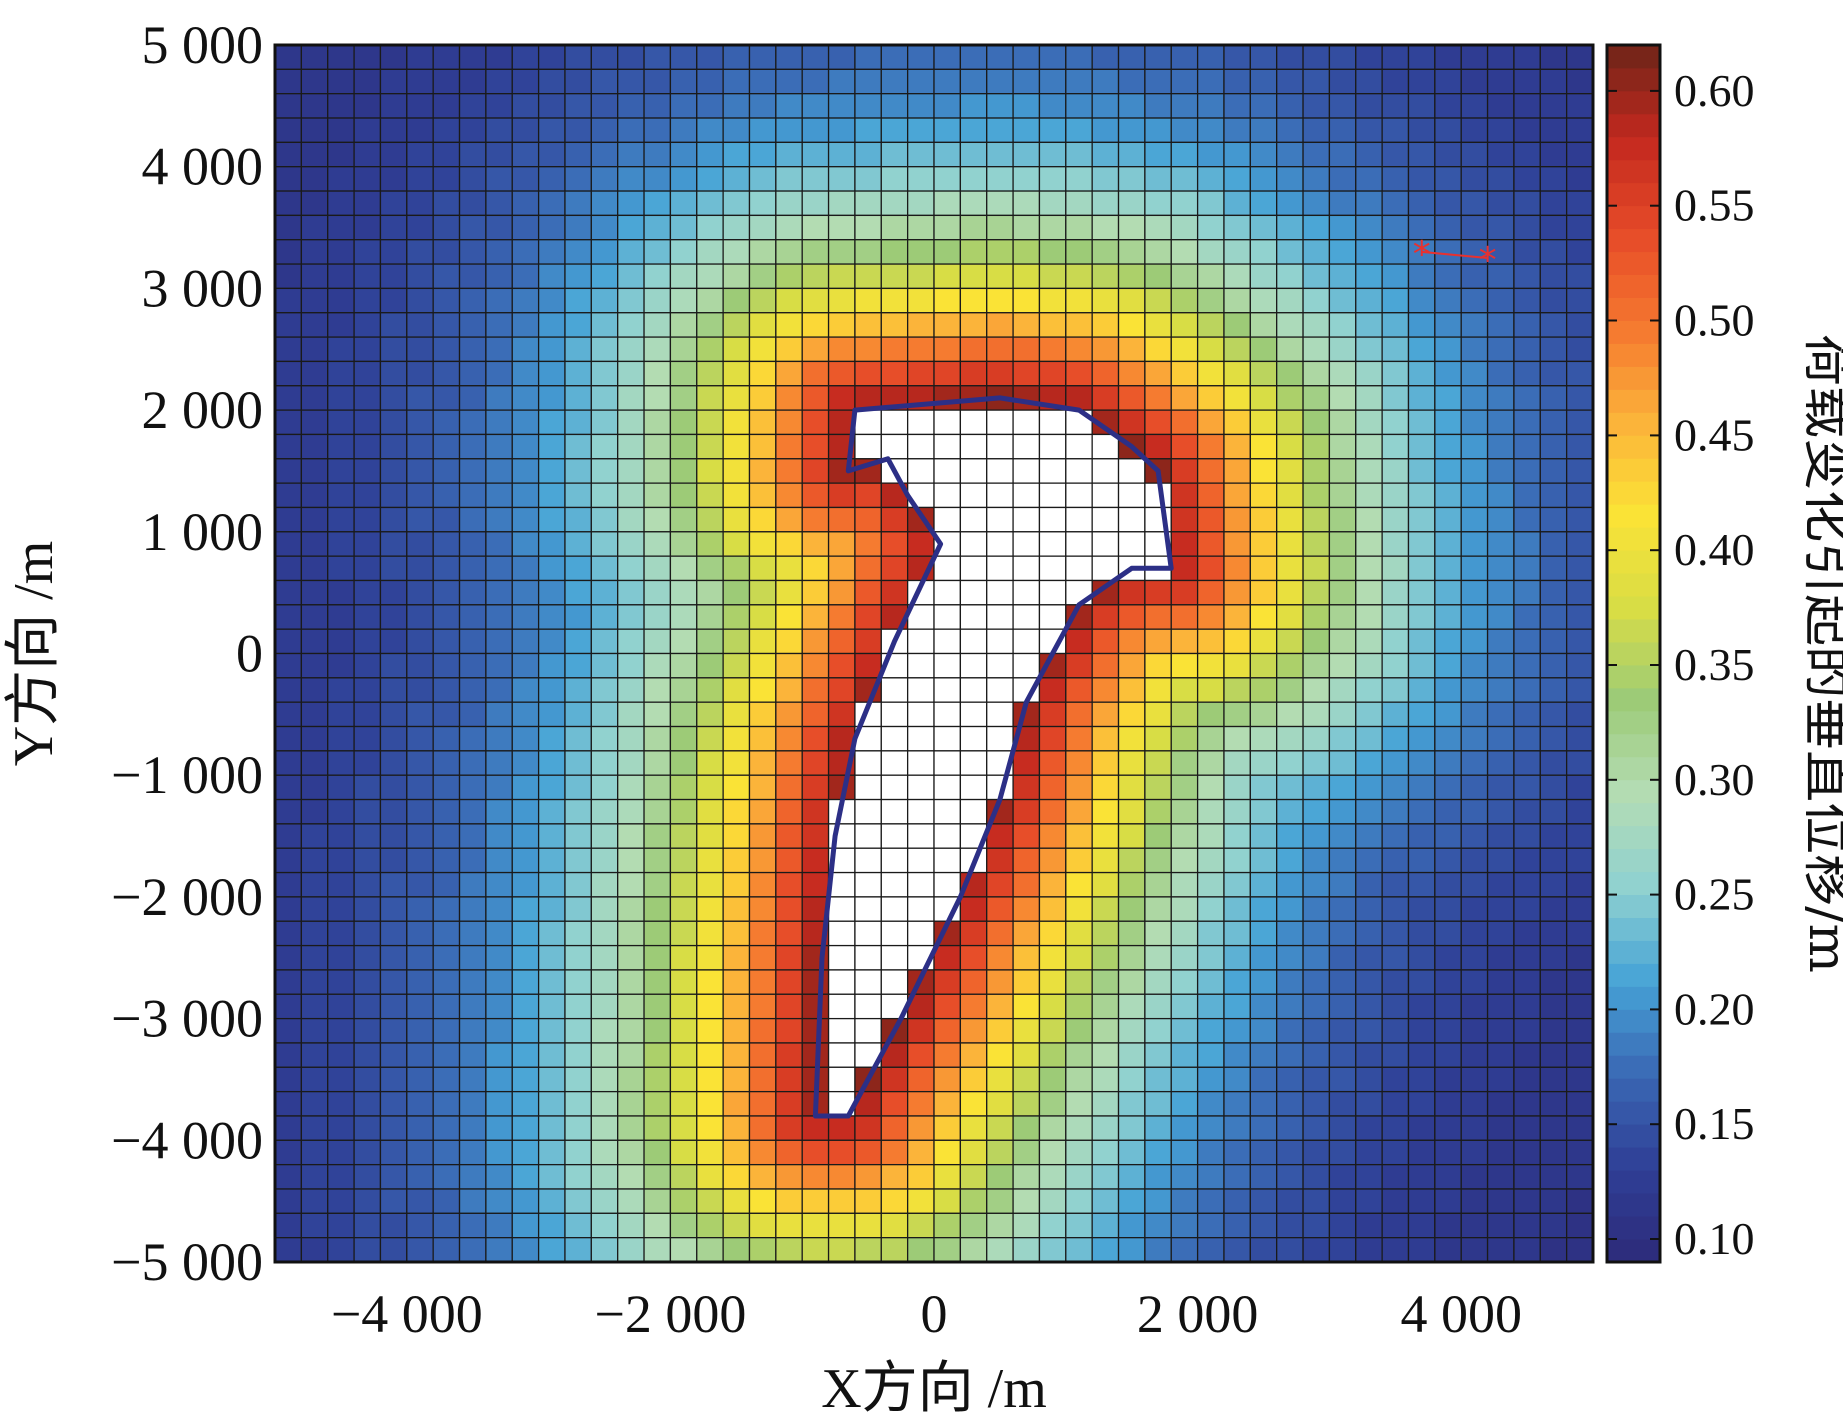 Image resolution: width=1843 pixels, height=1417 pixels. Describe the element at coordinates (1714, 90) in the screenshot. I see `colorbar-tick-label: 0.60` at that location.